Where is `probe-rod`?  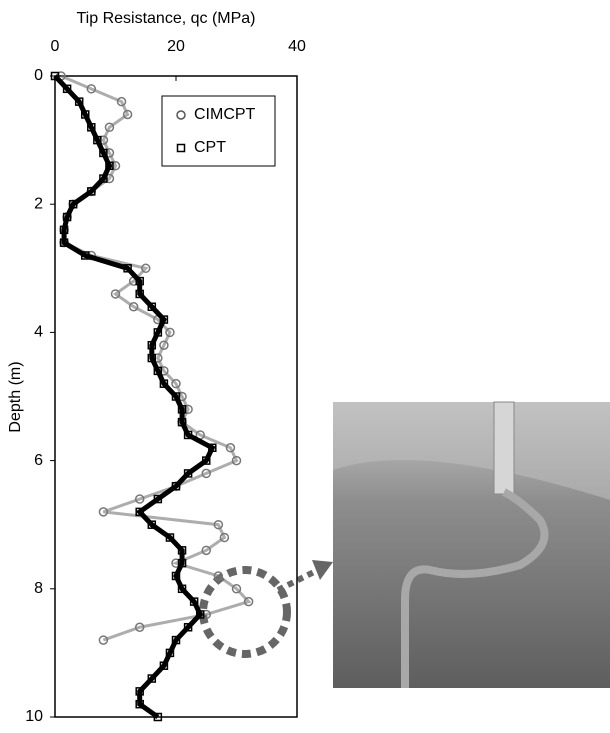 probe-rod is located at coordinates (504, 448).